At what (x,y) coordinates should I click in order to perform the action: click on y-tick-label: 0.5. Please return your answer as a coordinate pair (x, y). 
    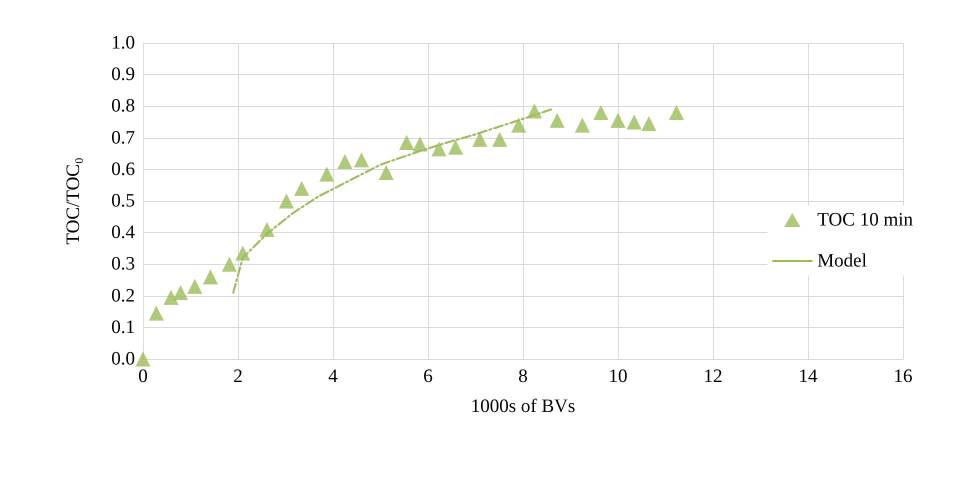
    Looking at the image, I should click on (123, 201).